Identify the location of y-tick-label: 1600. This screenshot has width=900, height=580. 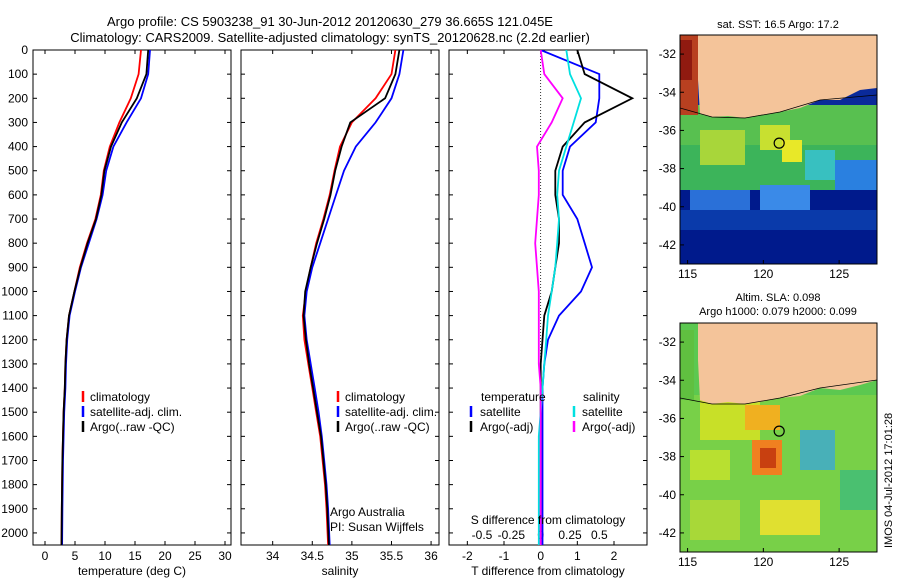
(14, 436).